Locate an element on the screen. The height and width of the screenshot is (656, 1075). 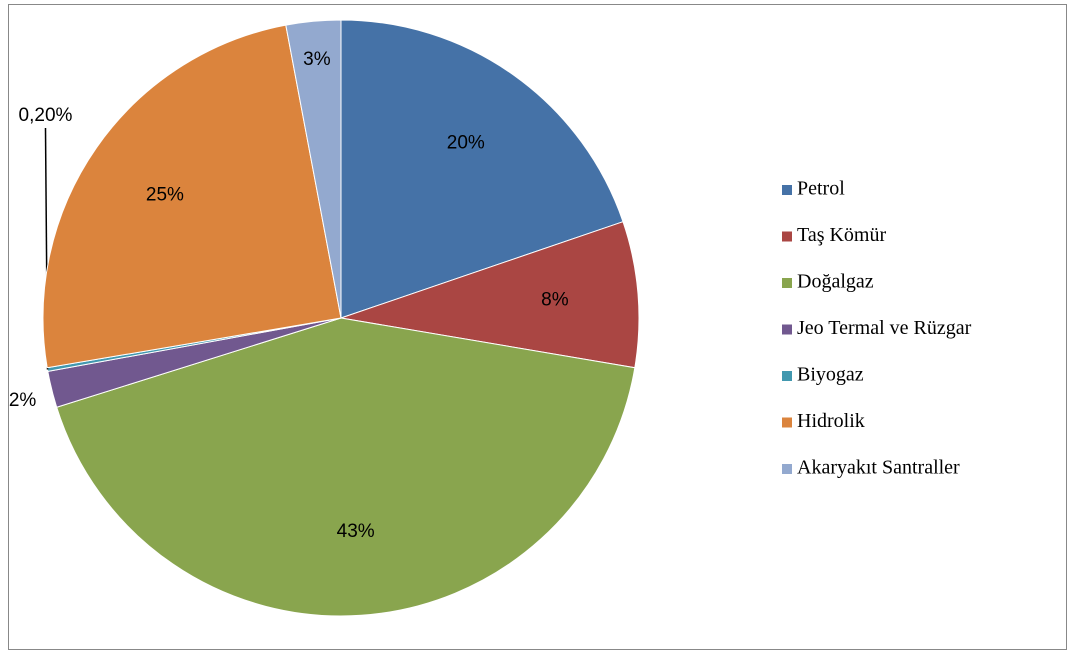
data-label: 0,20% is located at coordinates (46, 115).